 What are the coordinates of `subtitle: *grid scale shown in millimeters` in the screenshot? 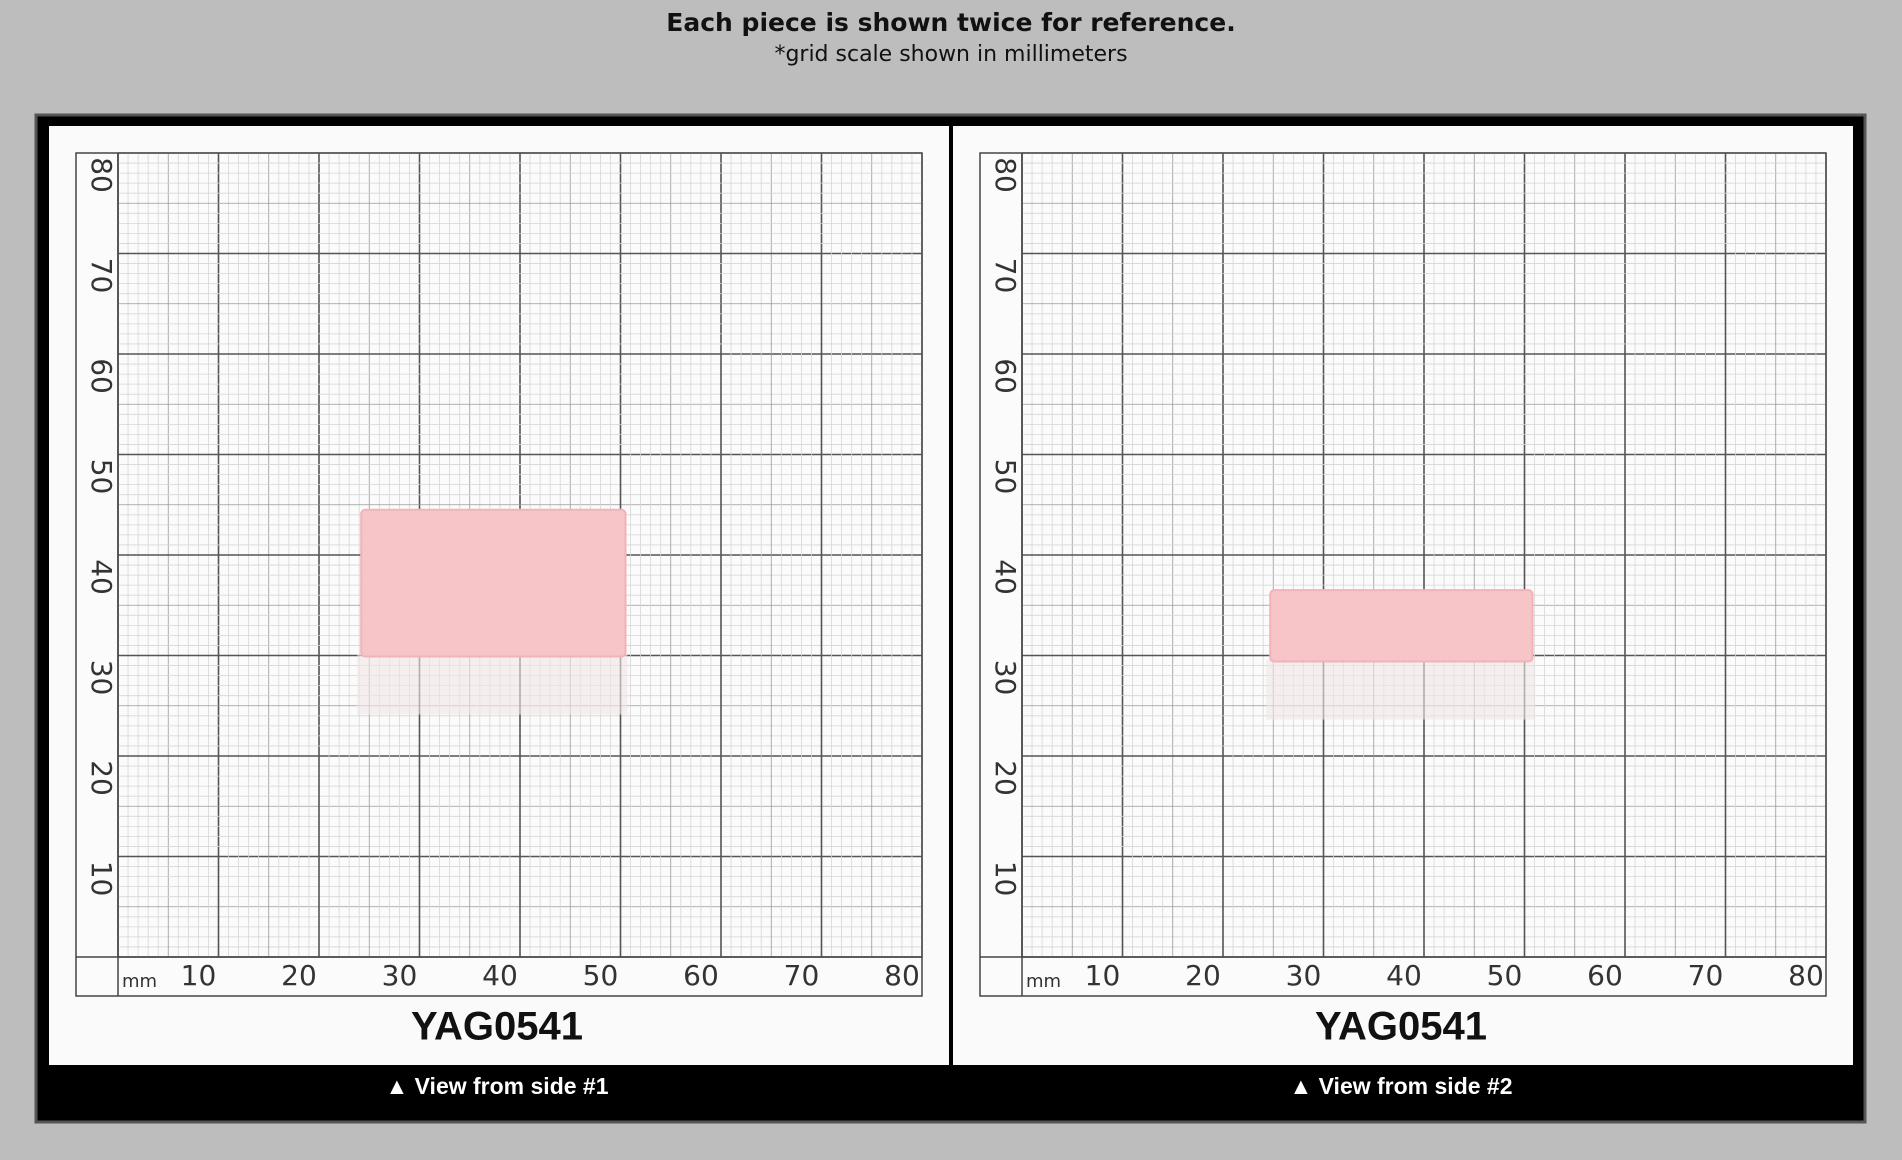 It's located at (950, 54).